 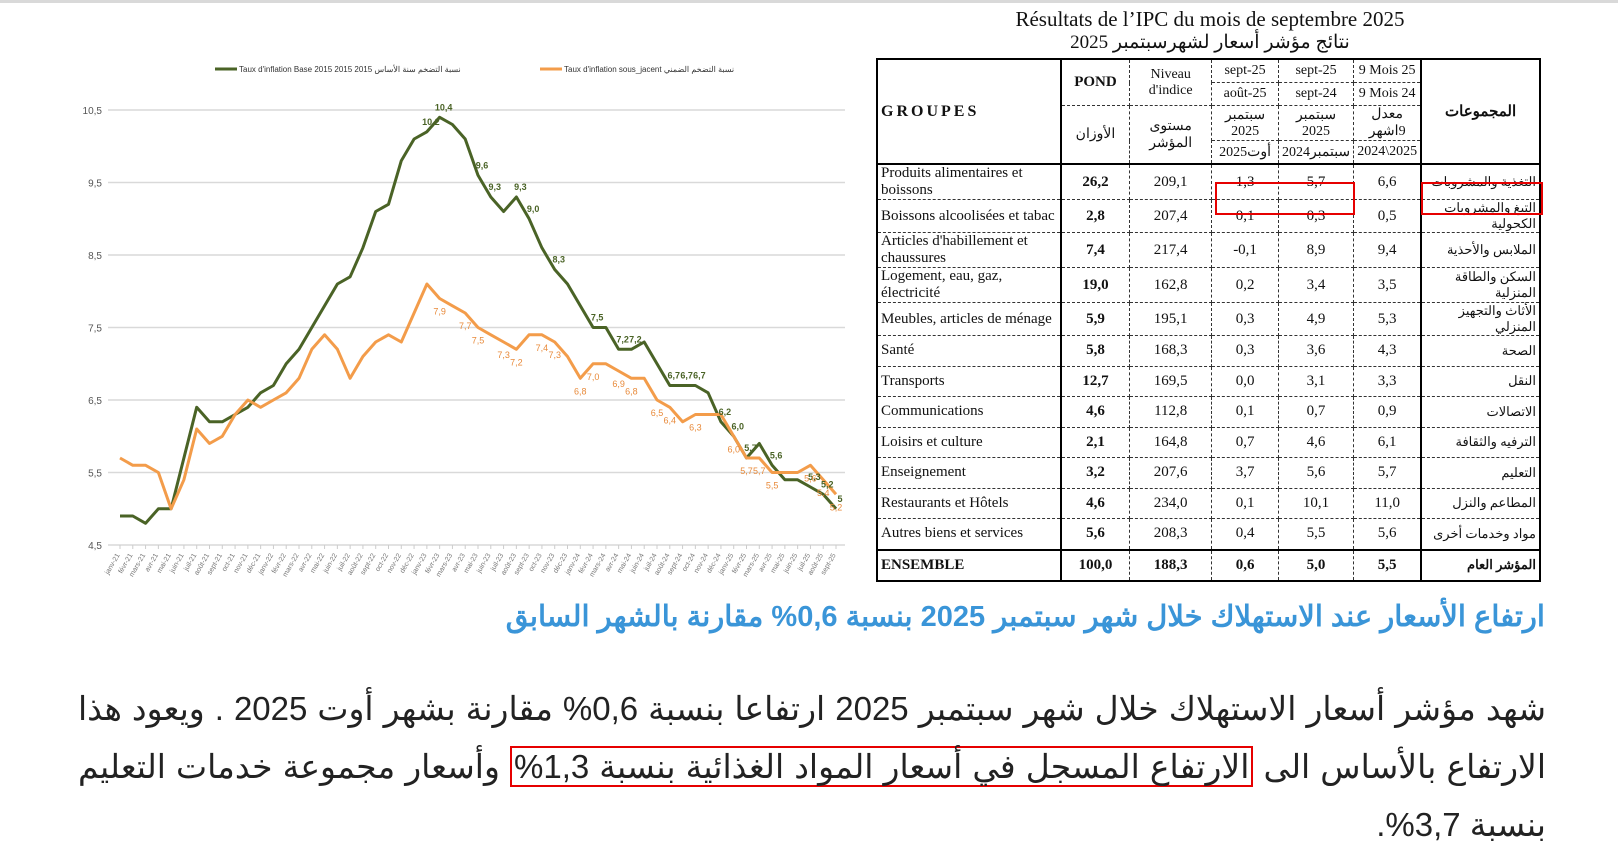 What do you see at coordinates (580, 391) in the screenshot?
I see `data-label: 6,8` at bounding box center [580, 391].